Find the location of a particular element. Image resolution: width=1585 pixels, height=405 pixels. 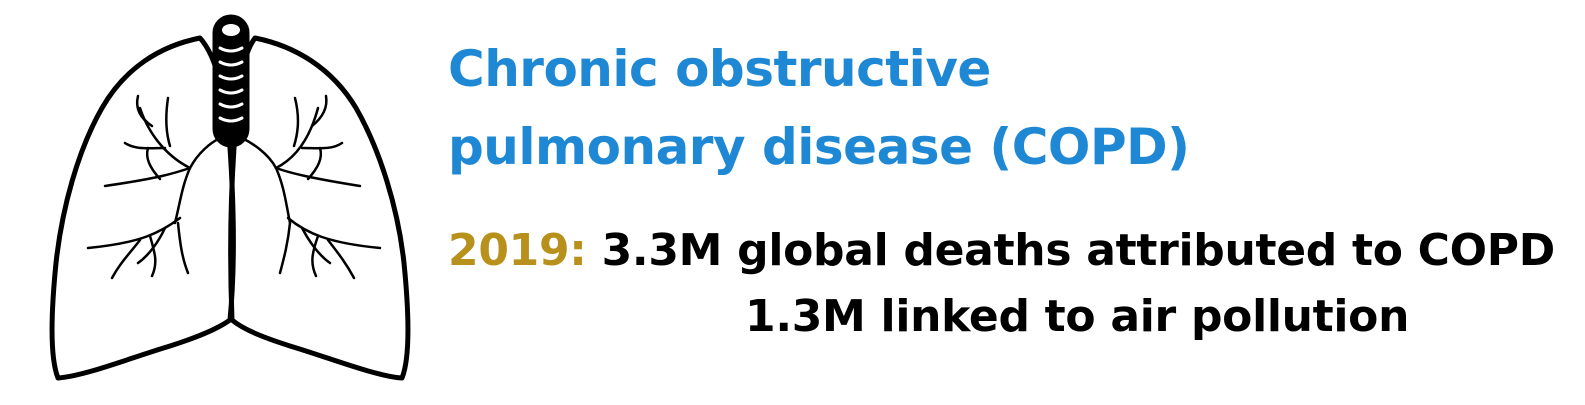

title-line-2: pulmonary disease (COPD) is located at coordinates (819, 147).